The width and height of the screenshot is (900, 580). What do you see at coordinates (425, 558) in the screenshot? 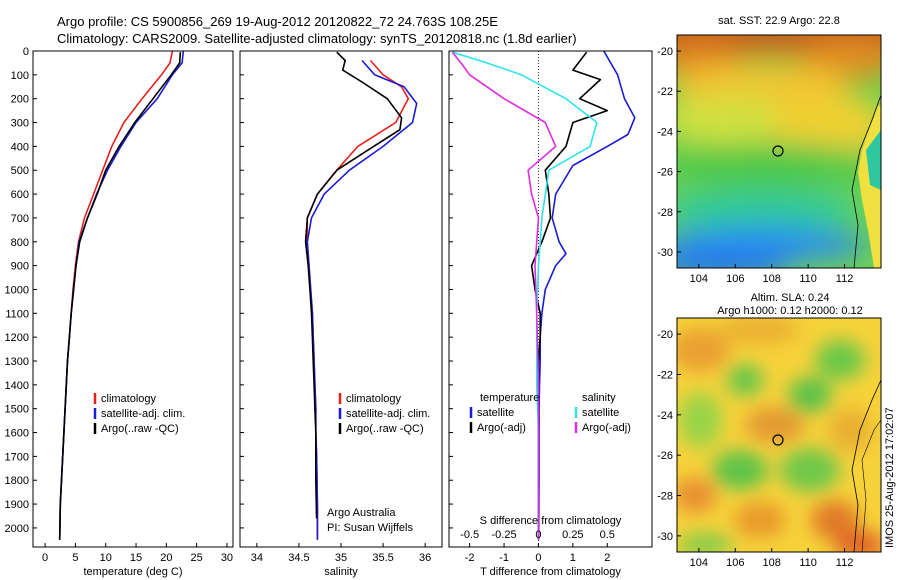
I see `x-tick-label: 36` at bounding box center [425, 558].